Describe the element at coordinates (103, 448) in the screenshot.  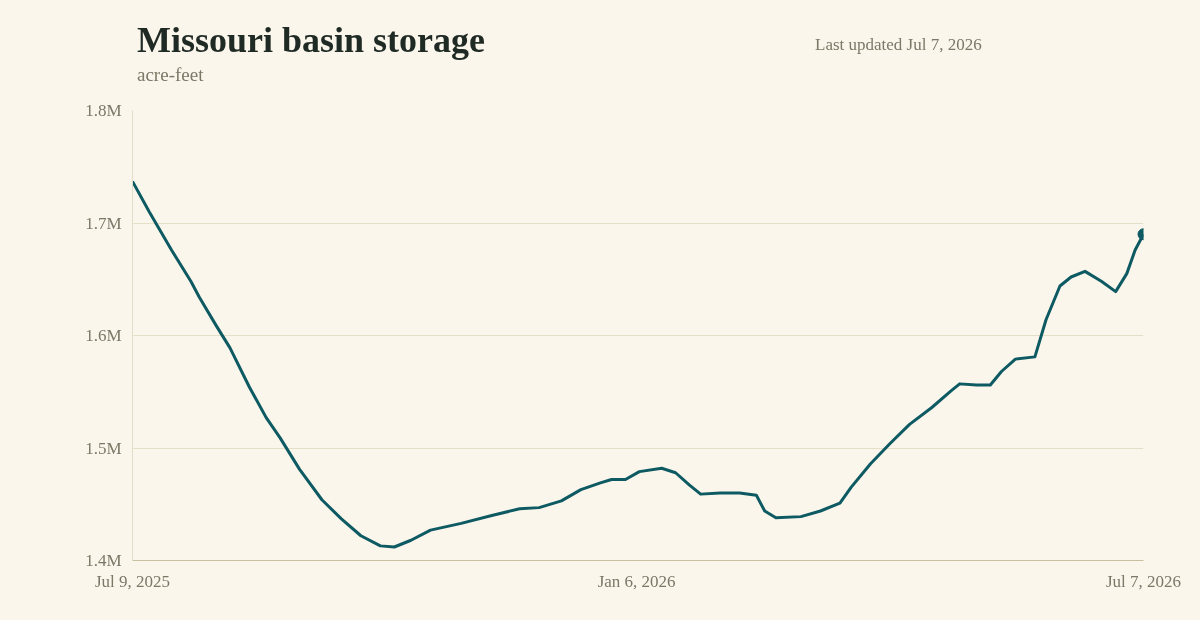
I see `y-tick-label: 1.5M` at that location.